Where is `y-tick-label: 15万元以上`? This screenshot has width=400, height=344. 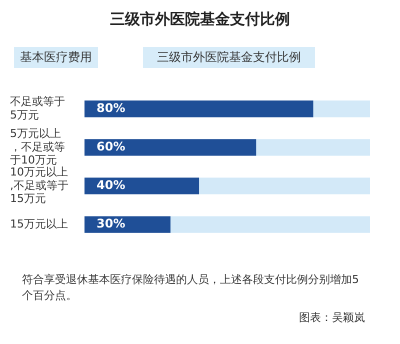
y-tick-label: 15万元以上 is located at coordinates (39, 223).